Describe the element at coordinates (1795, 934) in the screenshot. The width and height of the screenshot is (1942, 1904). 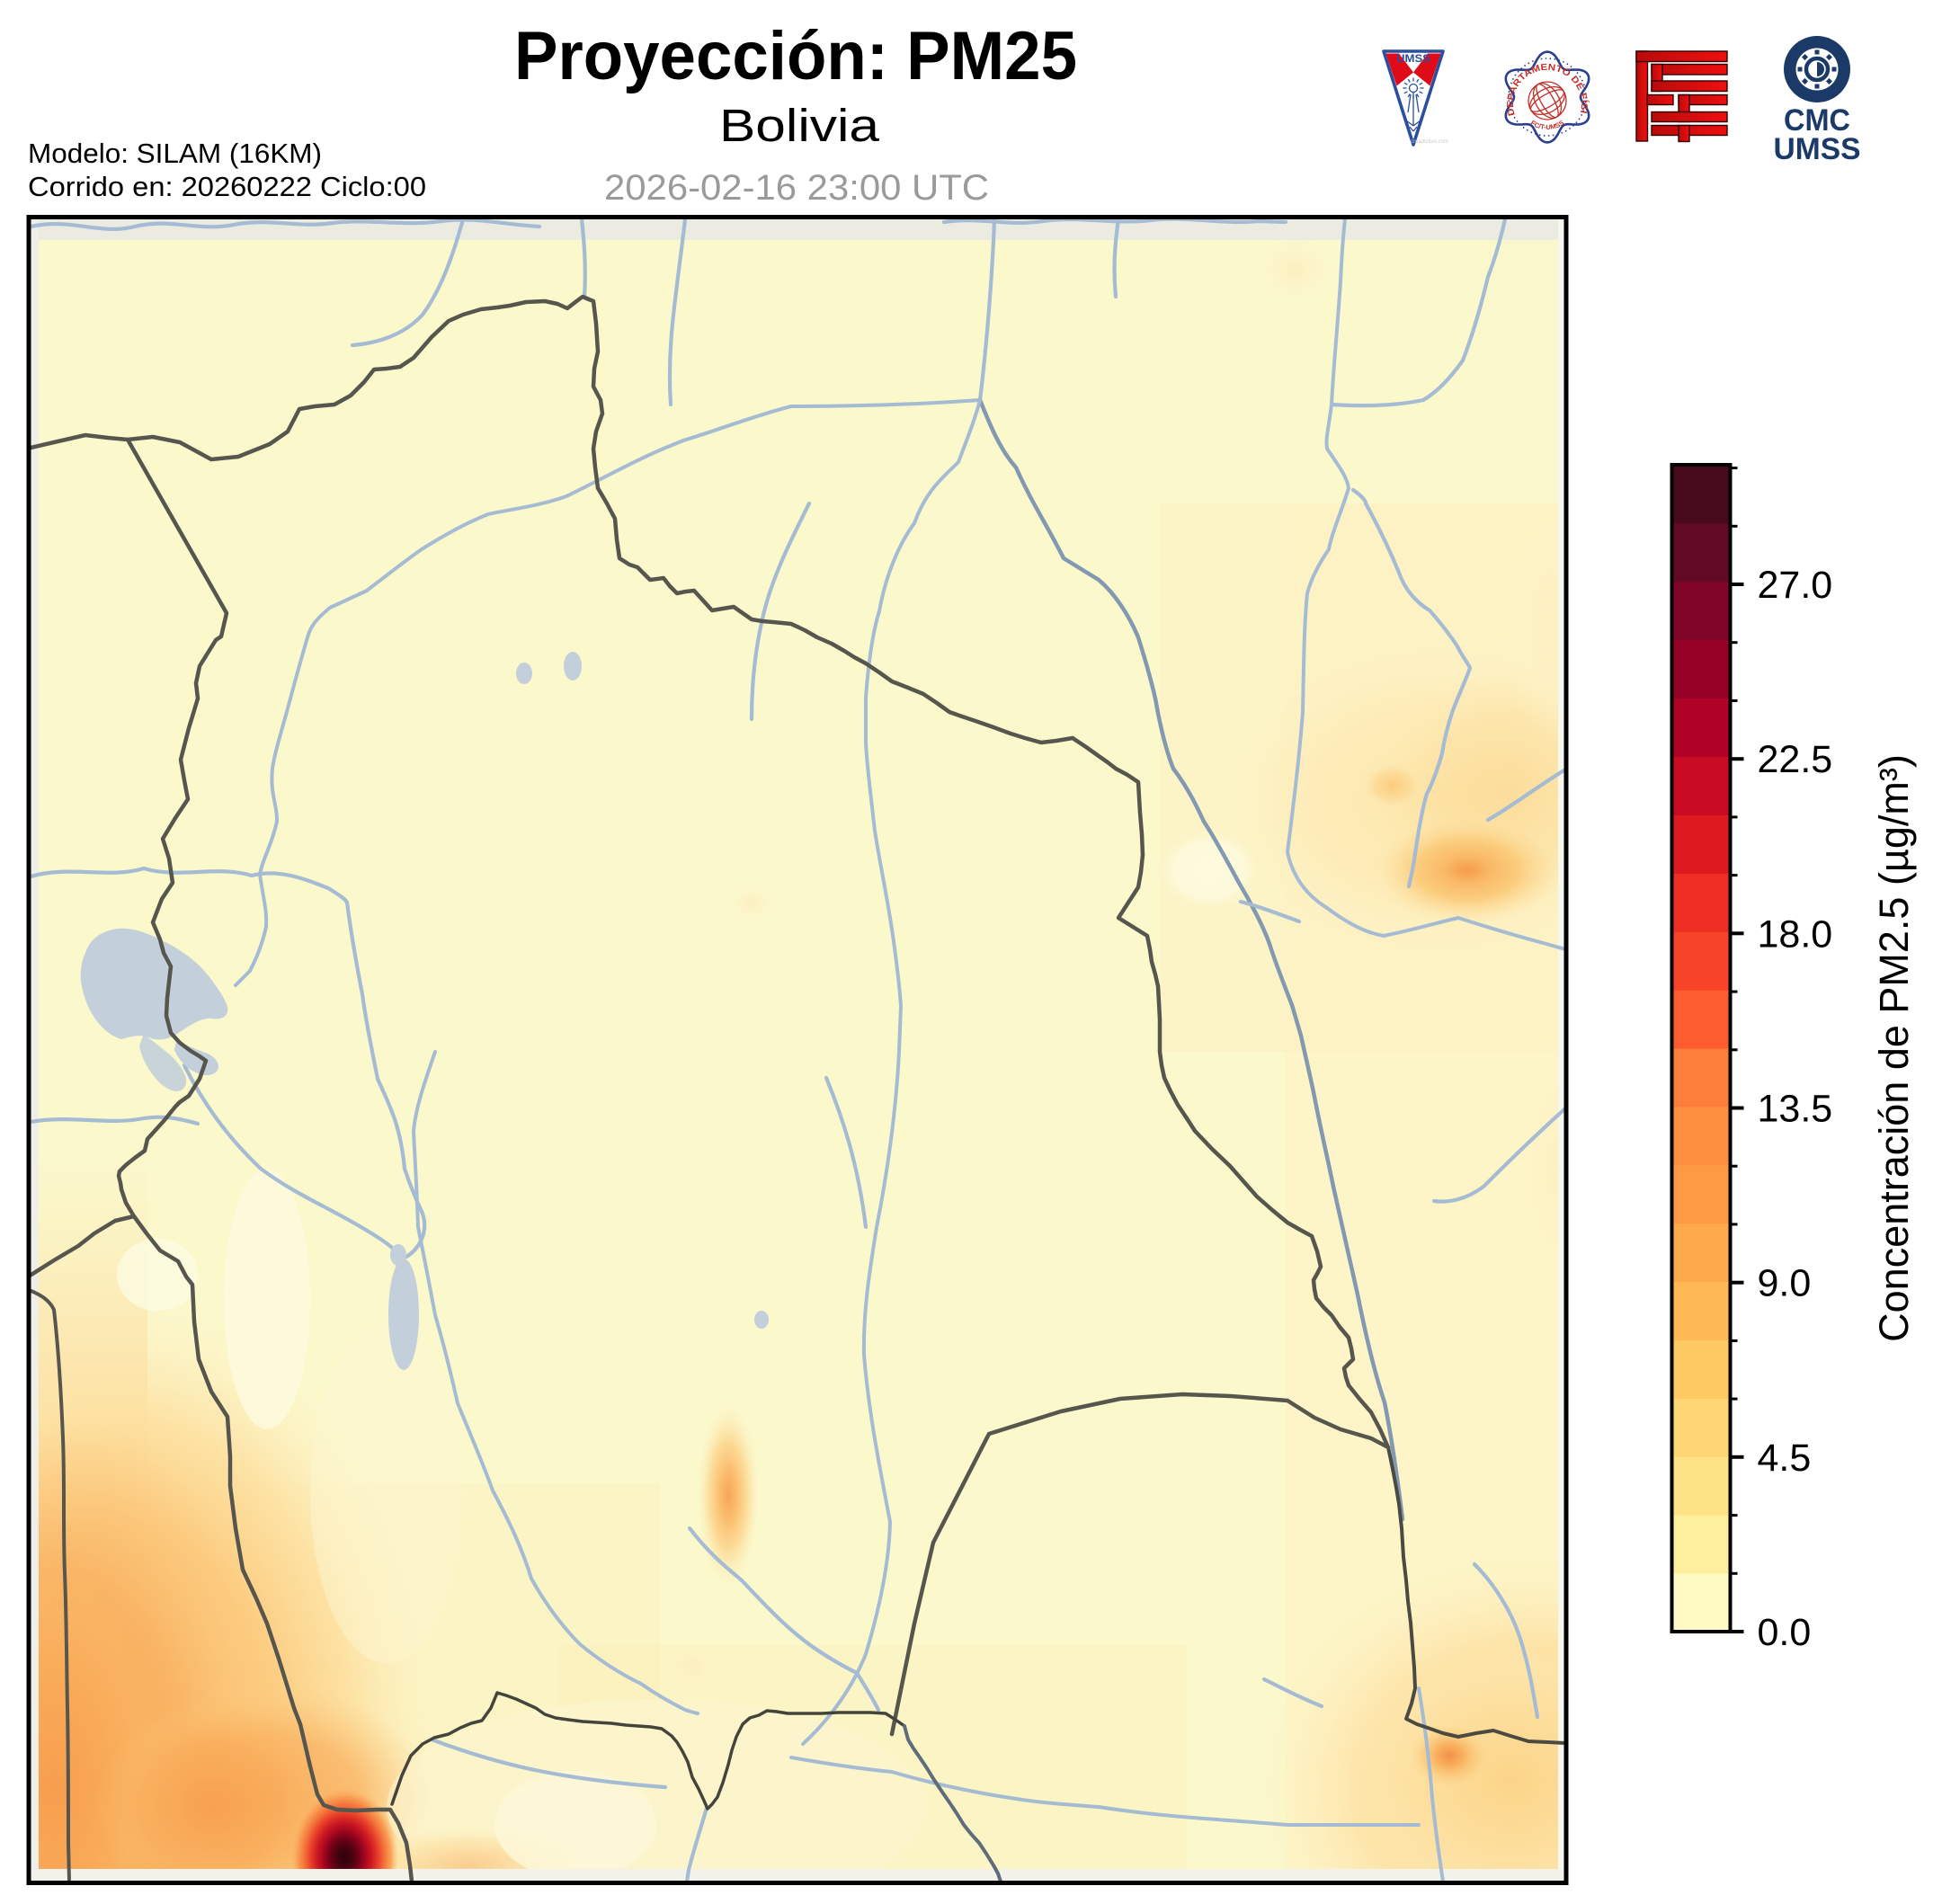
I see `svg-text: 18.0` at that location.